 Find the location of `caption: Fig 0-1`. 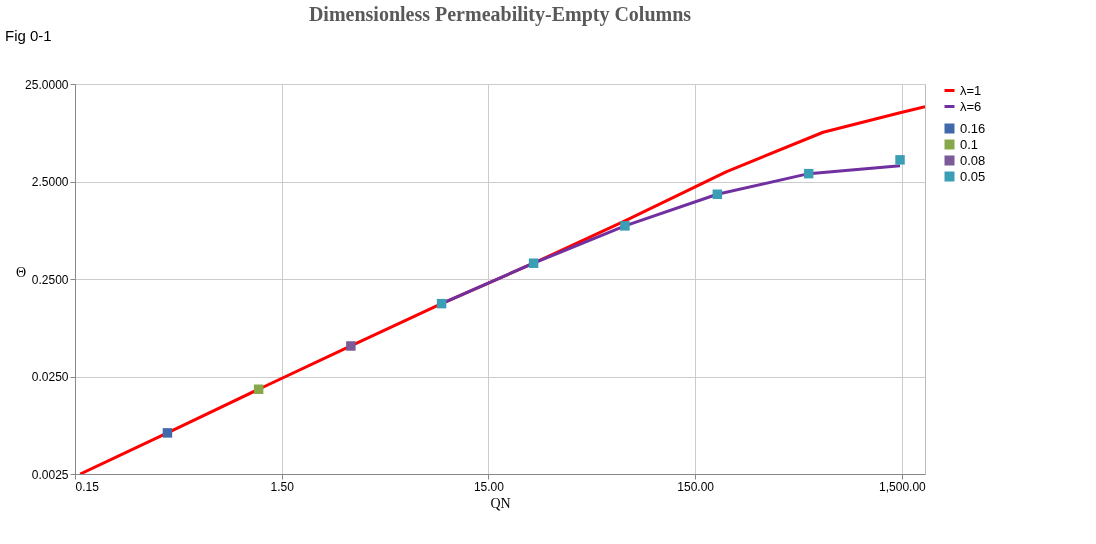

caption: Fig 0-1 is located at coordinates (28, 35).